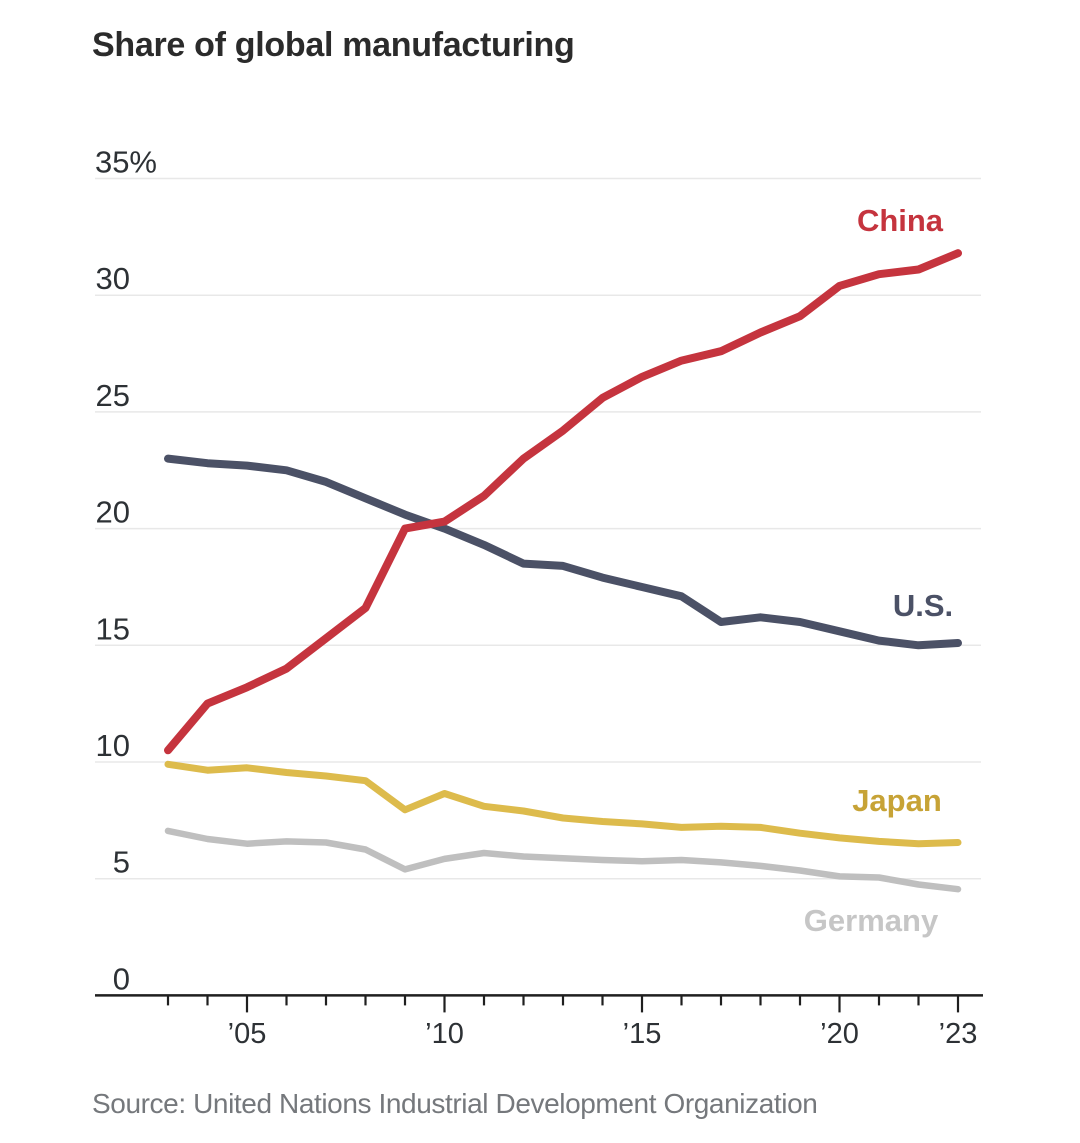 This screenshot has width=1080, height=1143. Describe the element at coordinates (121, 978) in the screenshot. I see `y-tick-label-0: 0` at that location.